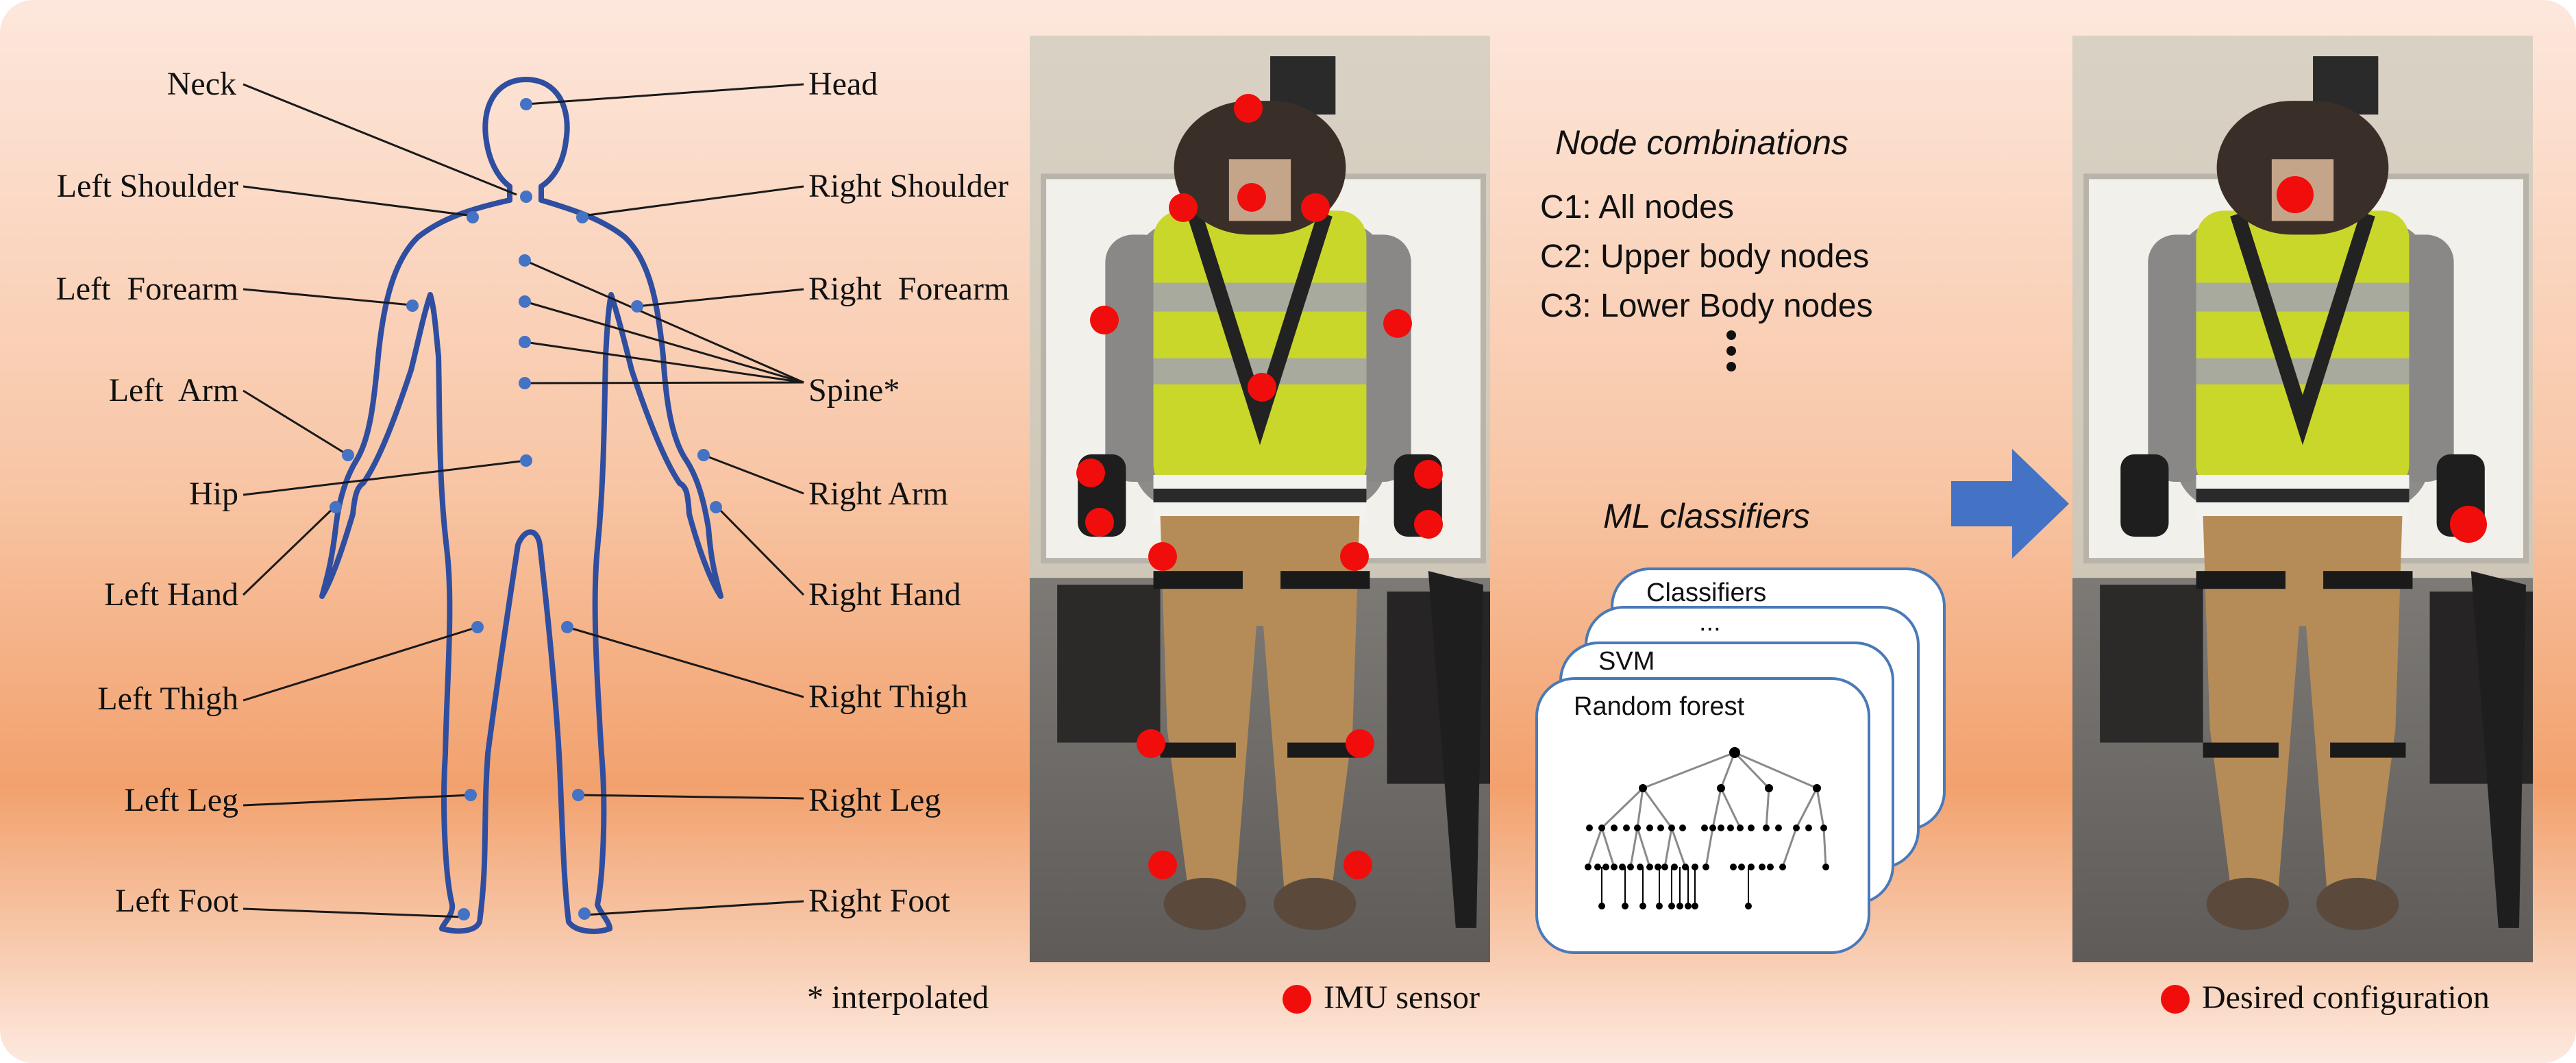 The image size is (2576, 1063). What do you see at coordinates (526, 460) in the screenshot?
I see `node-hip` at bounding box center [526, 460].